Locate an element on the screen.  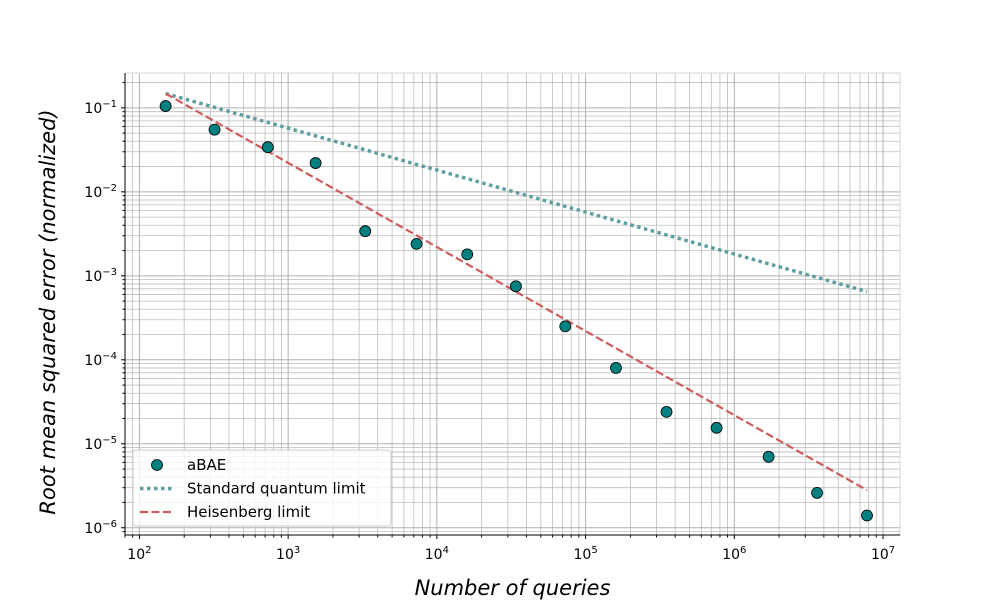
y-axis-ticks: 10⁻¹ 10⁻² 10⁻³ 10⁻⁴ 10⁻⁵ 10⁻⁶ is located at coordinates (104, 309).